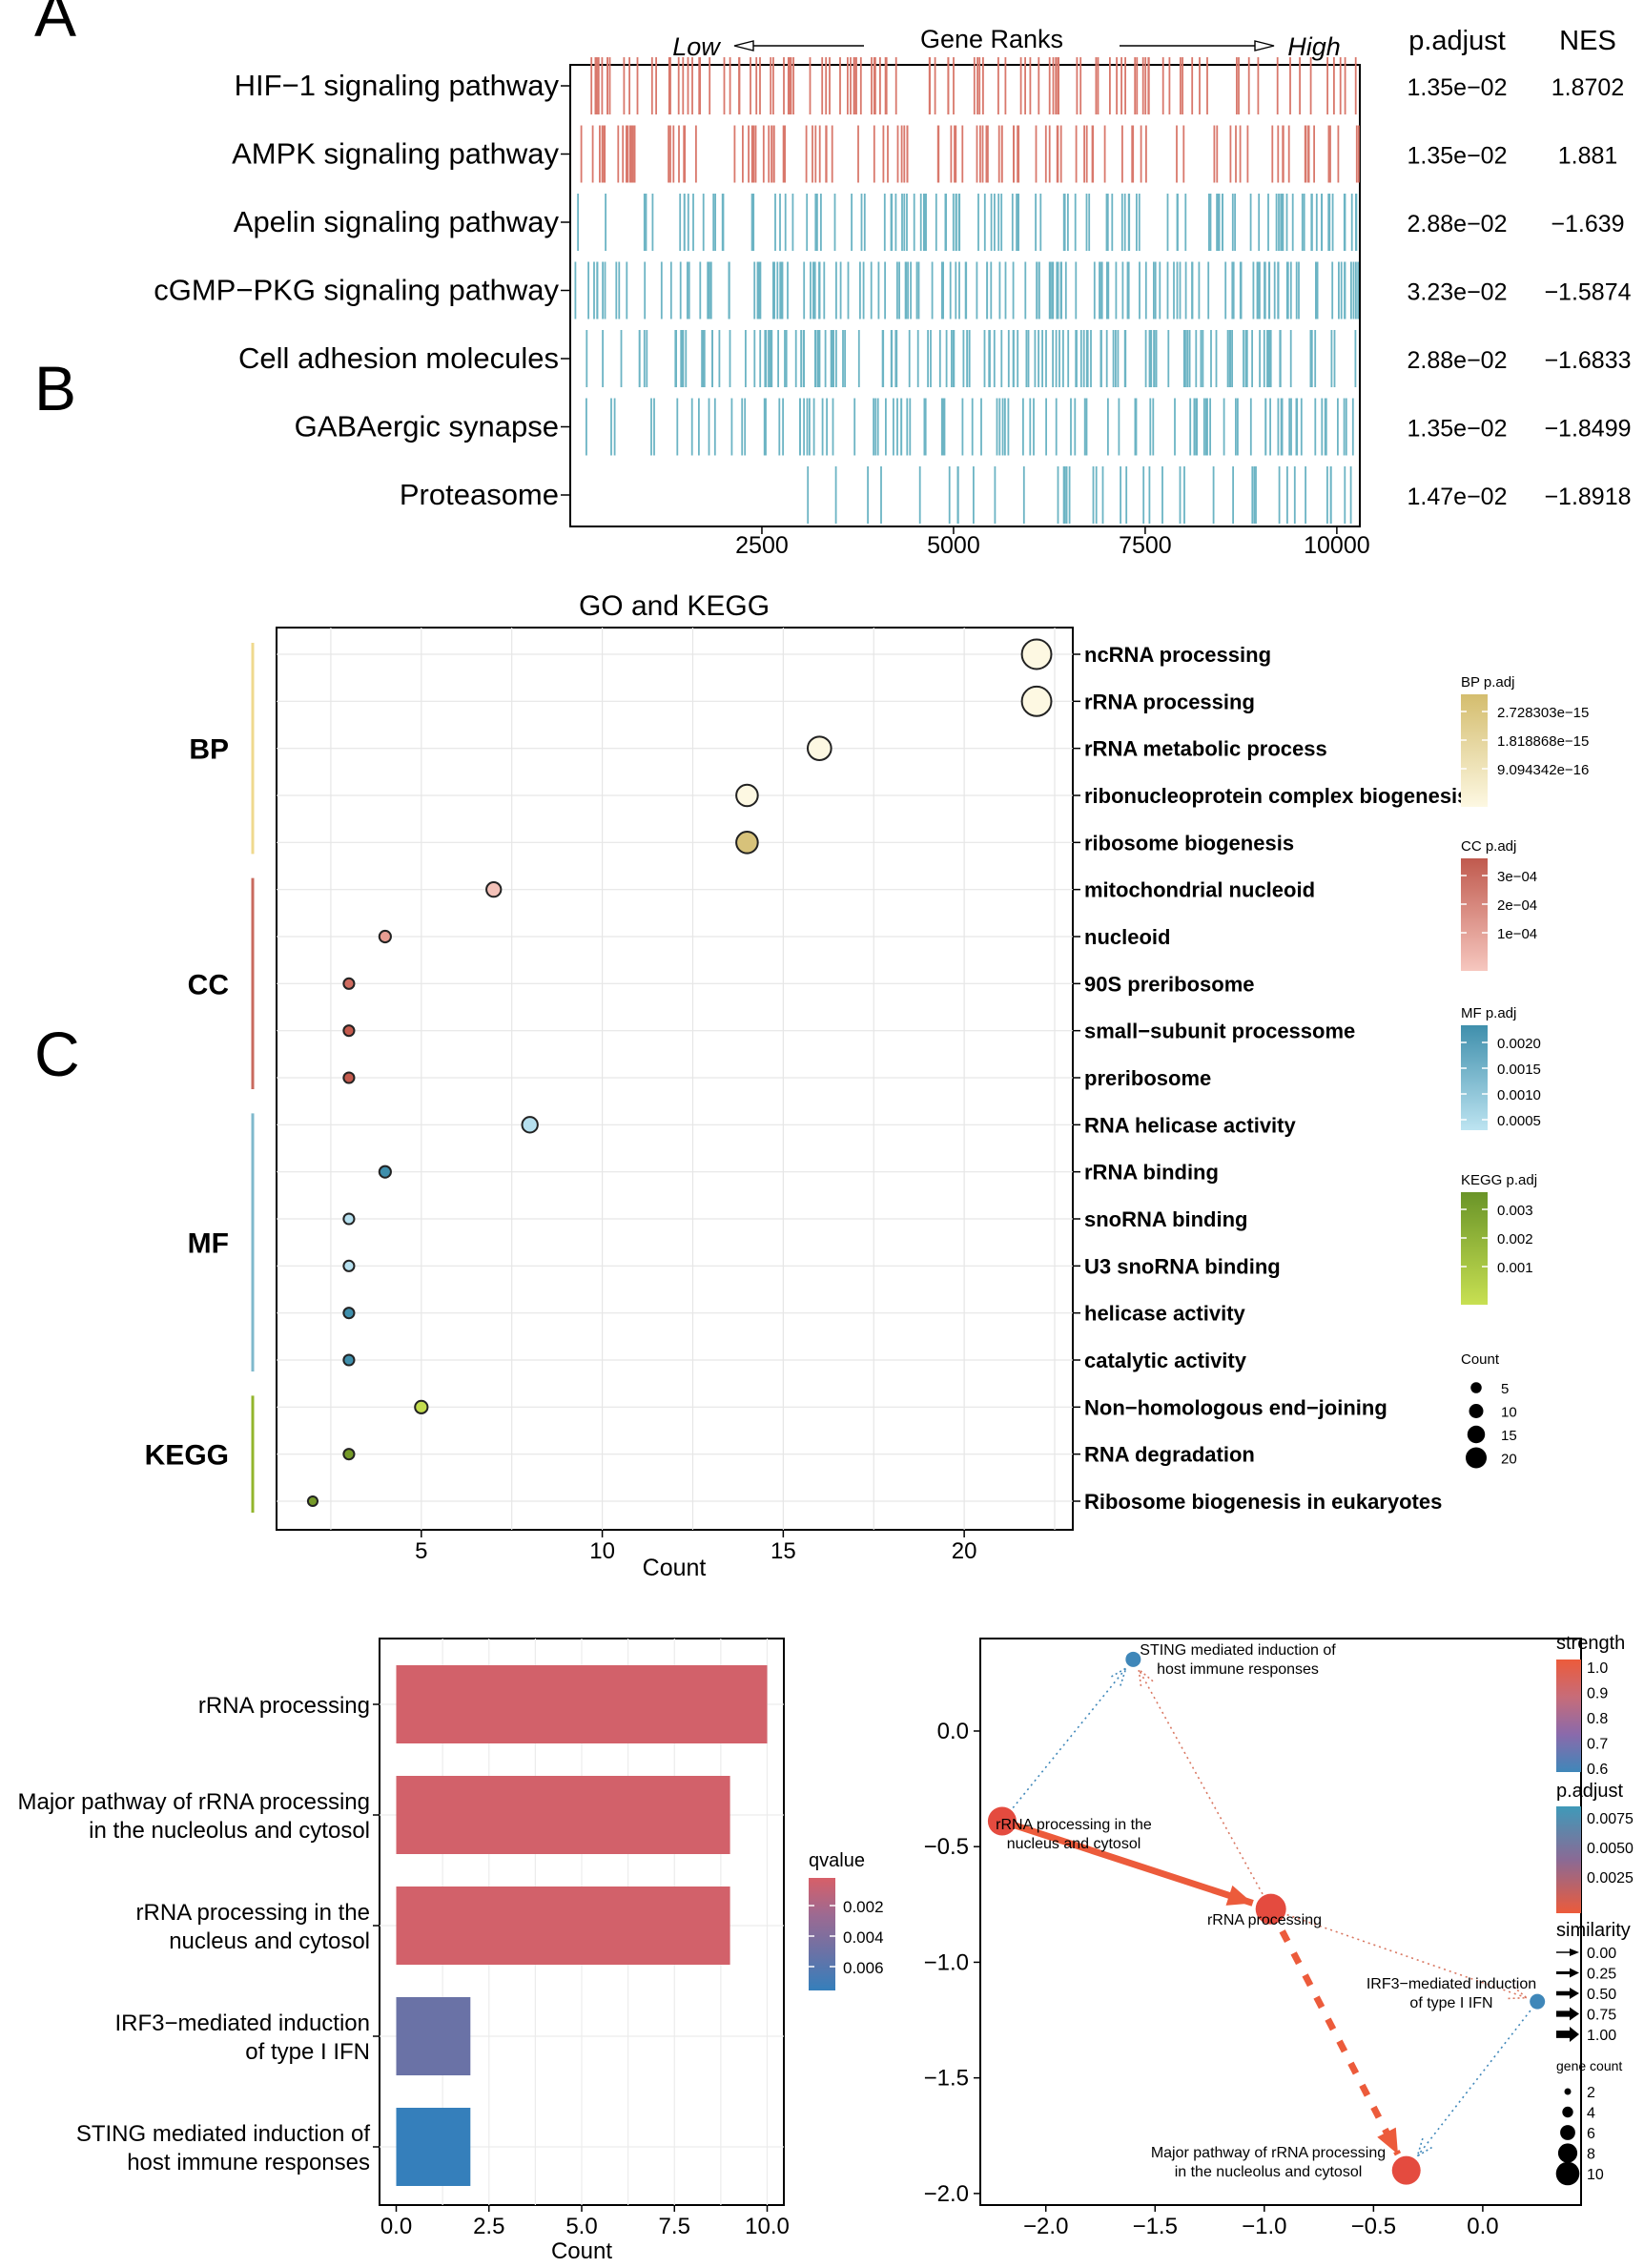 This screenshot has height=2268, width=1644. What do you see at coordinates (1205, 749) in the screenshot?
I see `term-label: rRNA metabolic process` at bounding box center [1205, 749].